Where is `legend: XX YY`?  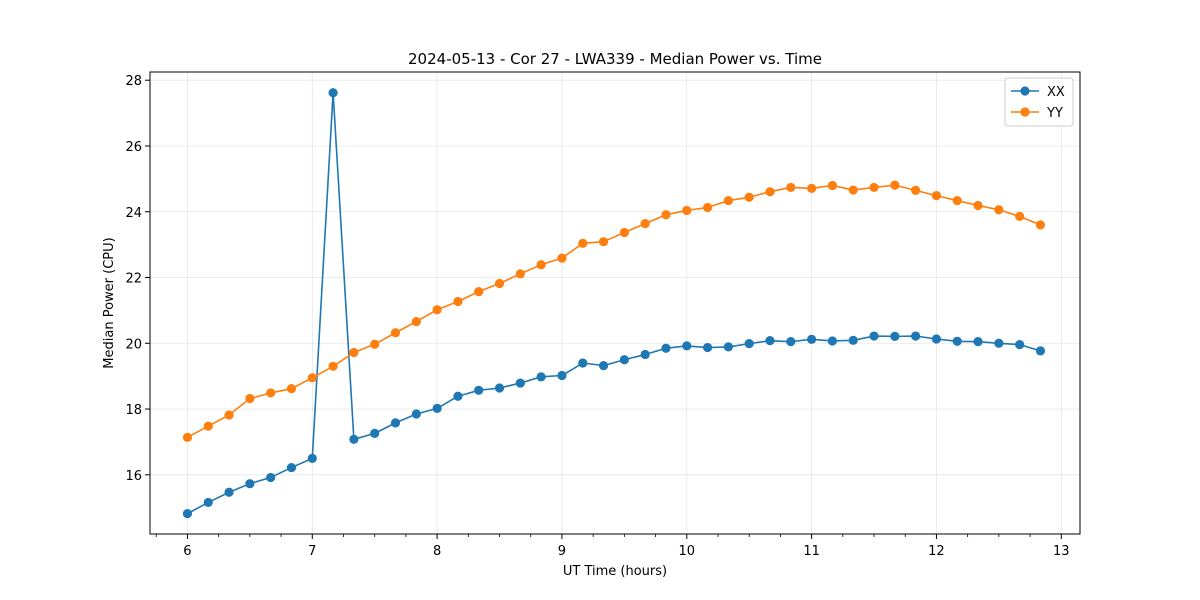 legend: XX YY is located at coordinates (1039, 102).